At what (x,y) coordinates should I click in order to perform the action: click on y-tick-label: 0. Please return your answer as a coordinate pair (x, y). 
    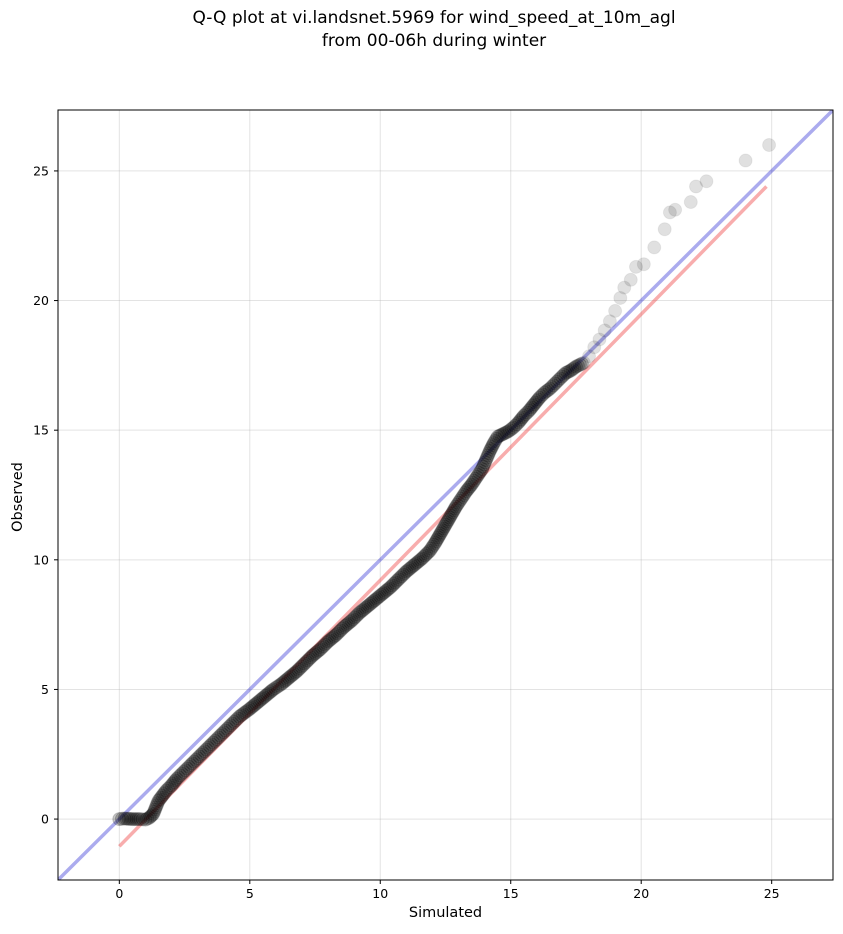
    Looking at the image, I should click on (45, 819).